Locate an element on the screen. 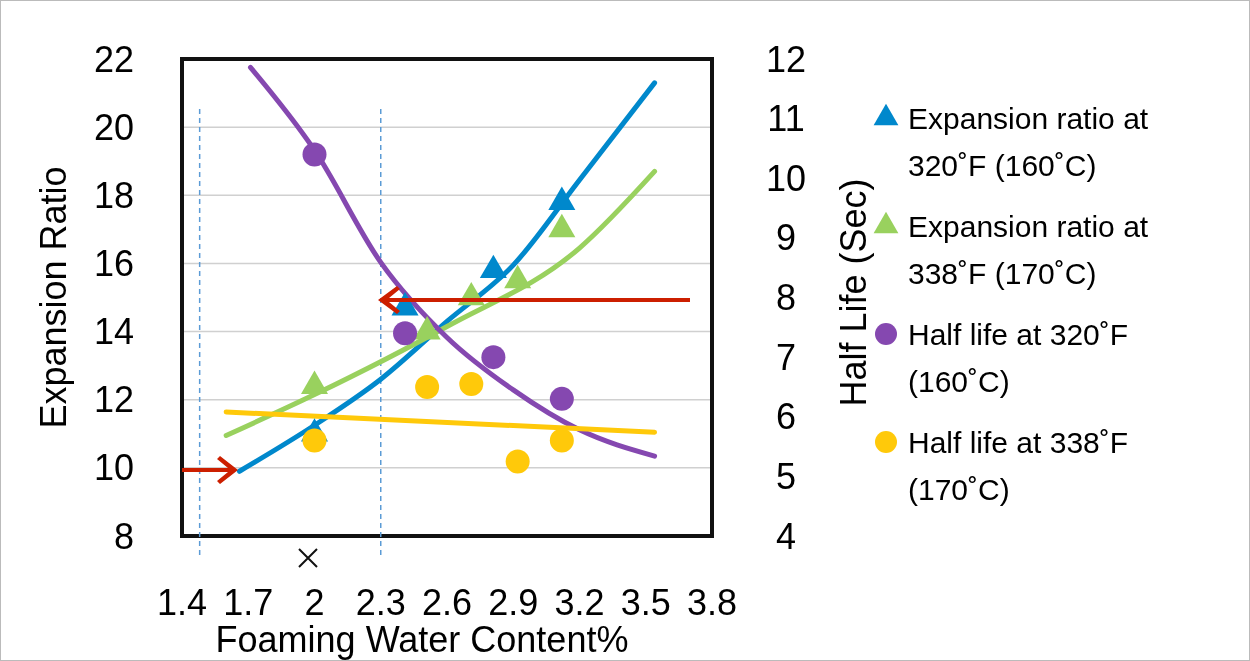  y2-tick-label: 12 is located at coordinates (786, 59).